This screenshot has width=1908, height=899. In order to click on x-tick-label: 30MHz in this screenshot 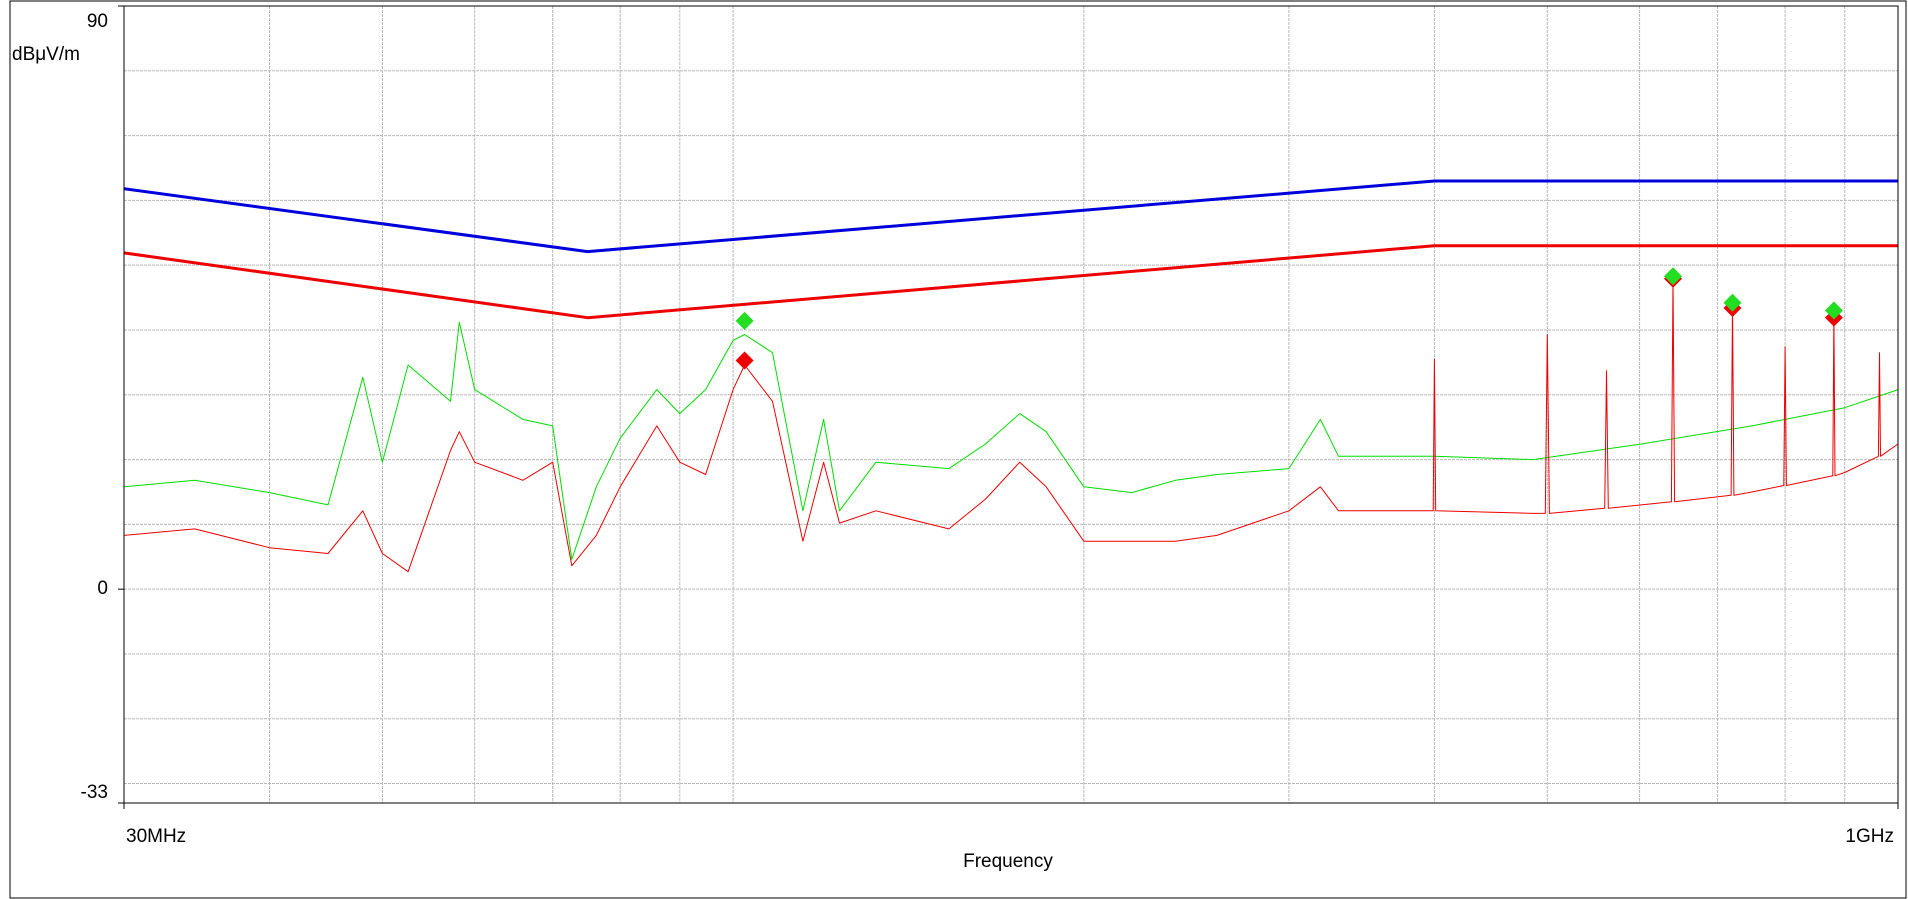, I will do `click(156, 836)`.